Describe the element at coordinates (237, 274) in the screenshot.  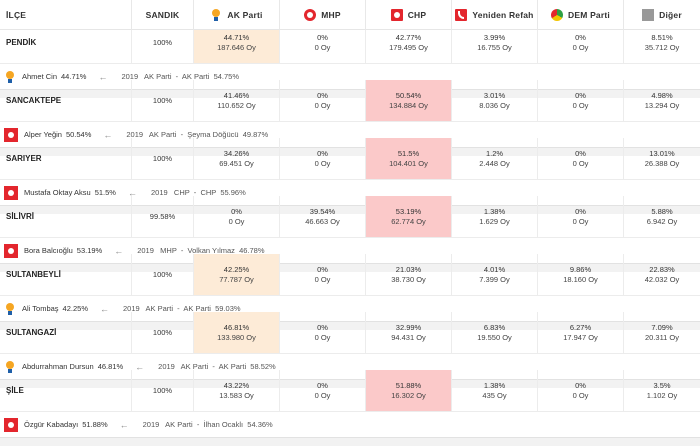
I see `result-cell-ak-parti: 42.25% 77.787 Oy` at that location.